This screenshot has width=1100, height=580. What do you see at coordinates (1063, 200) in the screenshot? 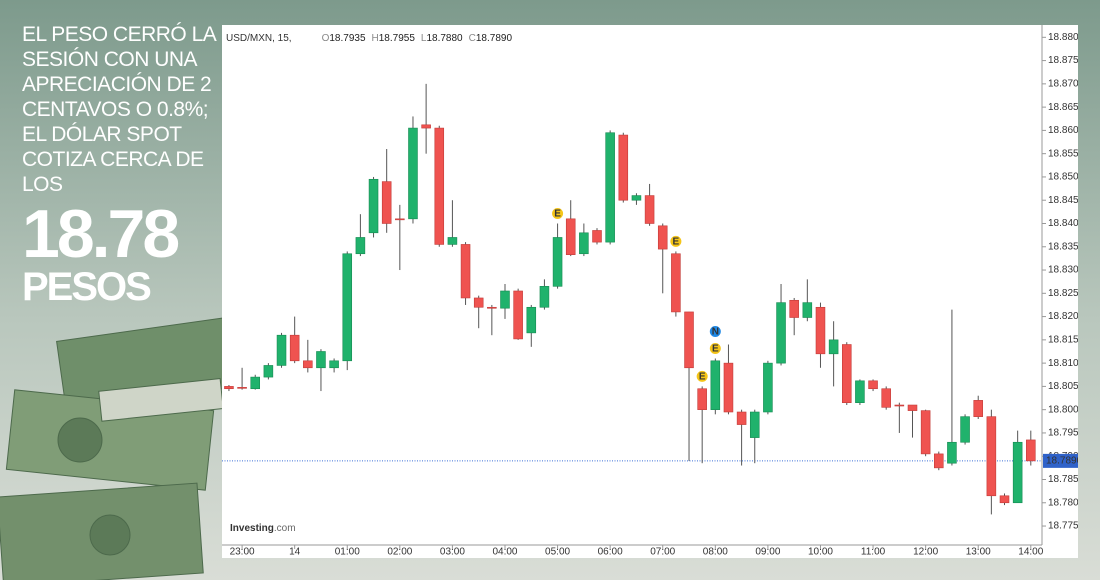
I see `y-tick-label: 18.8450` at bounding box center [1063, 200].